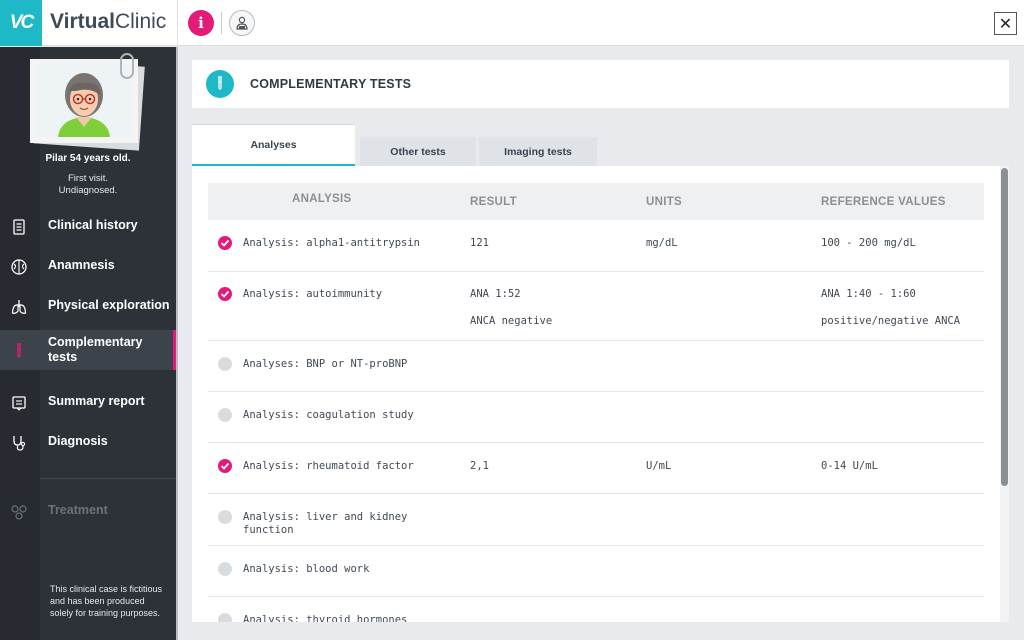 The width and height of the screenshot is (1024, 640). Describe the element at coordinates (81, 265) in the screenshot. I see `sidebar-item-label: Anamnesis` at that location.